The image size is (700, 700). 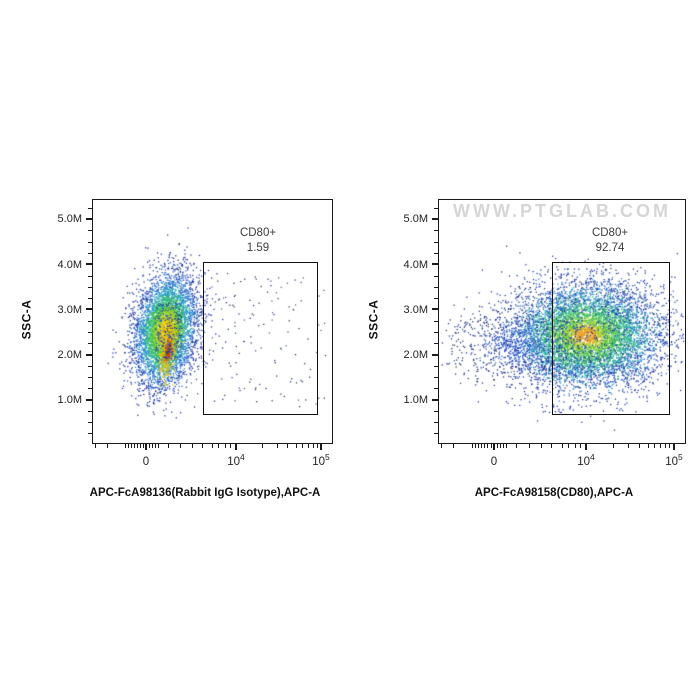 I want to click on ptglab-watermark: WWW.PTGLAB.COM, so click(x=562, y=211).